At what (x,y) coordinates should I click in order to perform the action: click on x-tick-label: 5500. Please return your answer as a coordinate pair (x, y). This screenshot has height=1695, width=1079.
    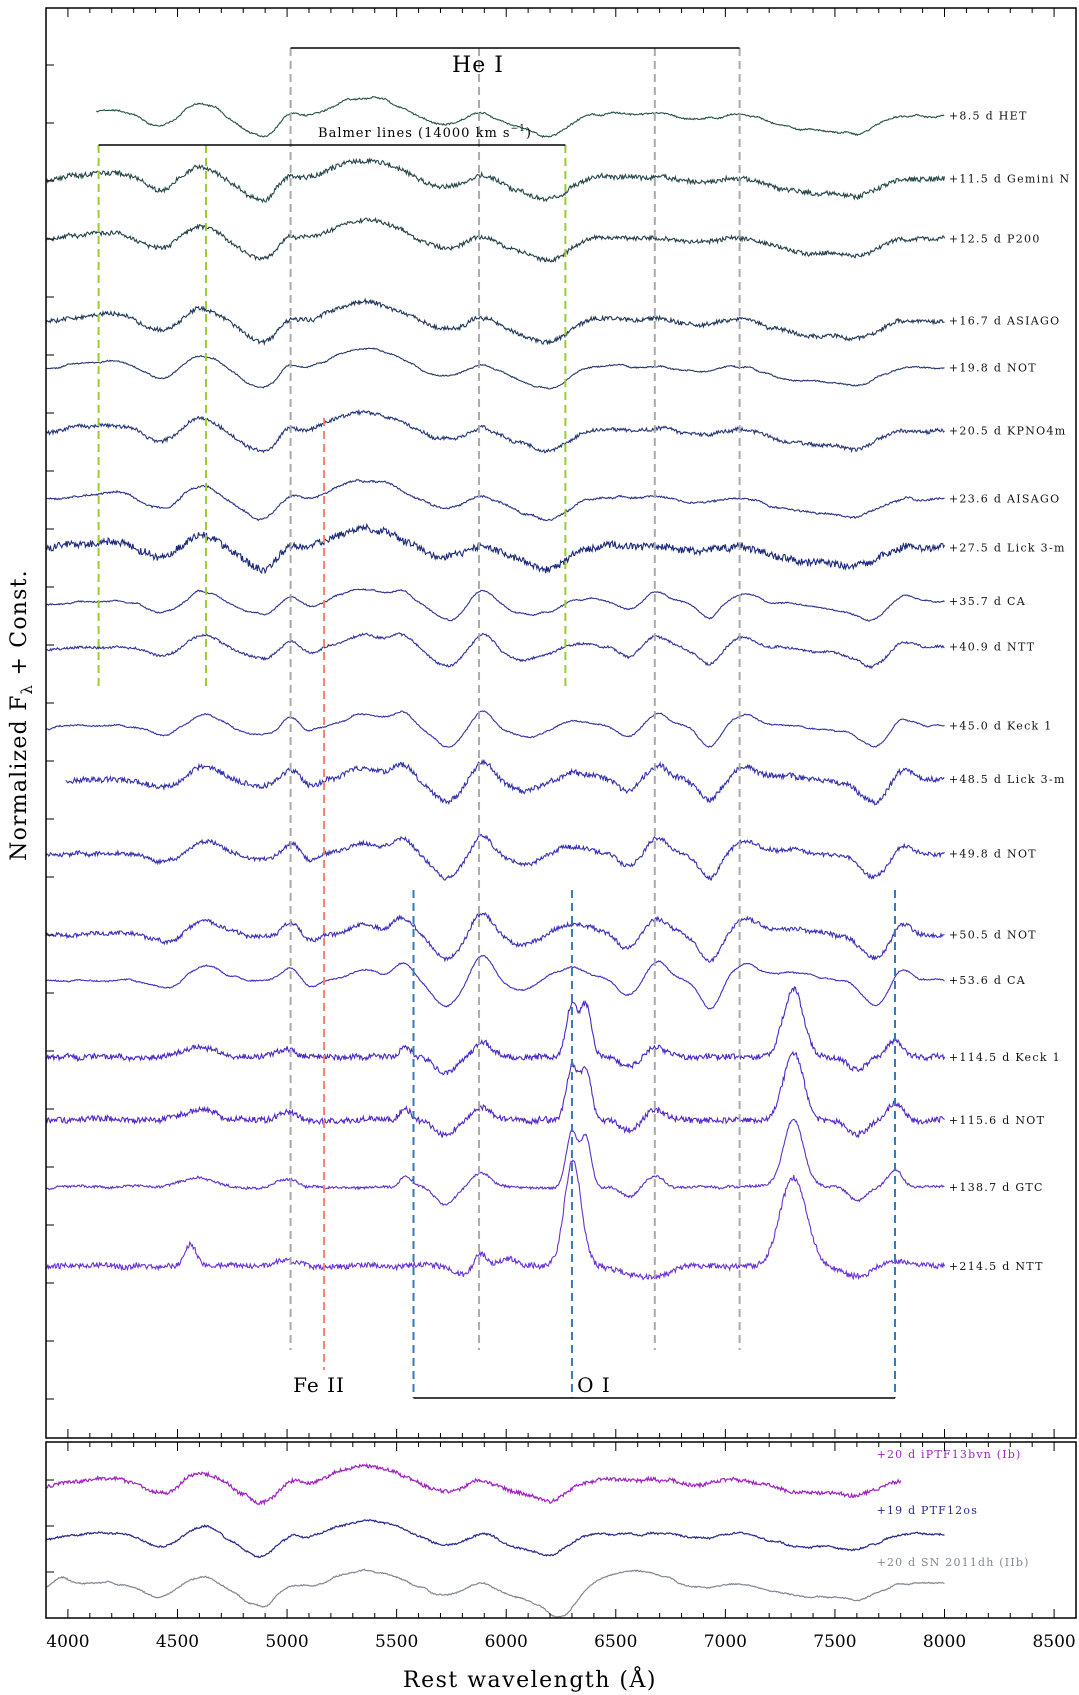
    Looking at the image, I should click on (396, 1642).